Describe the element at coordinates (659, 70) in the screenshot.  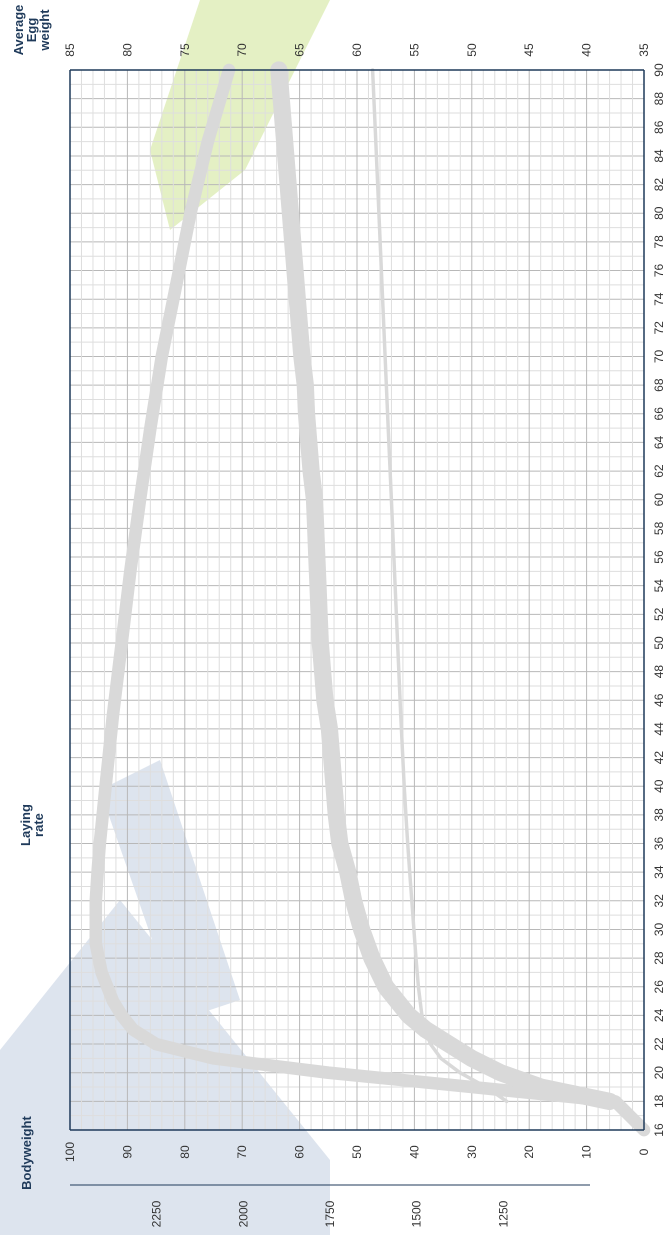
I see `week-tick-label: 90` at that location.